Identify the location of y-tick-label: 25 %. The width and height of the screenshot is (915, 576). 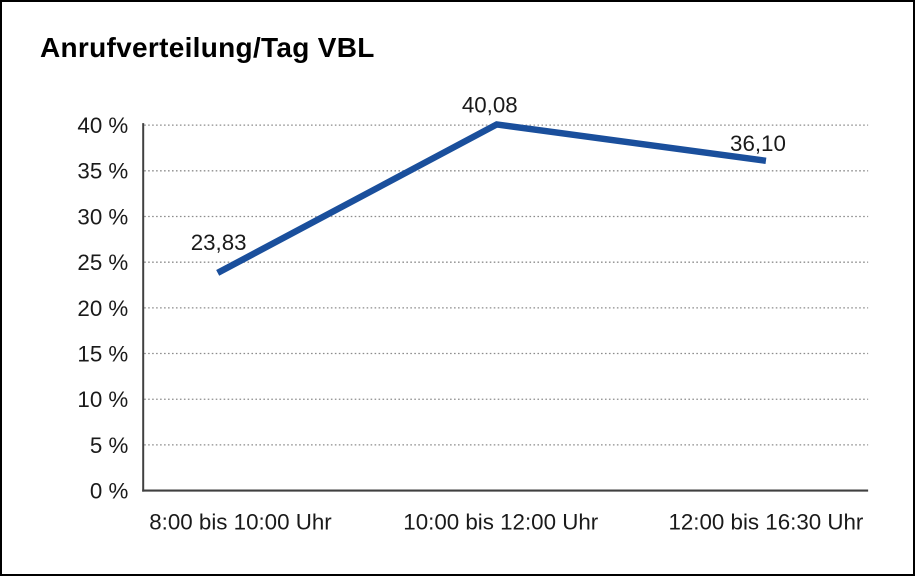
(102, 262).